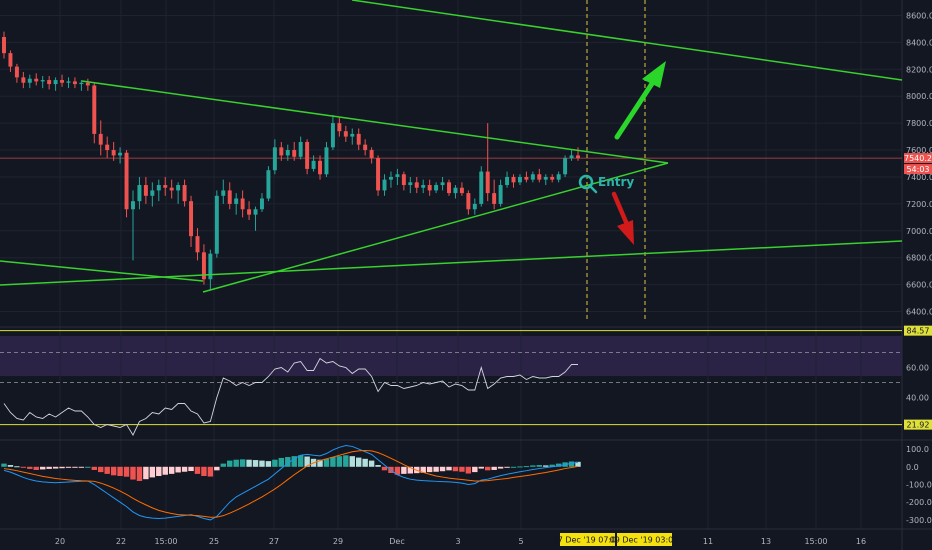 The height and width of the screenshot is (550, 932). I want to click on rsi-band-fill, so click(451, 356).